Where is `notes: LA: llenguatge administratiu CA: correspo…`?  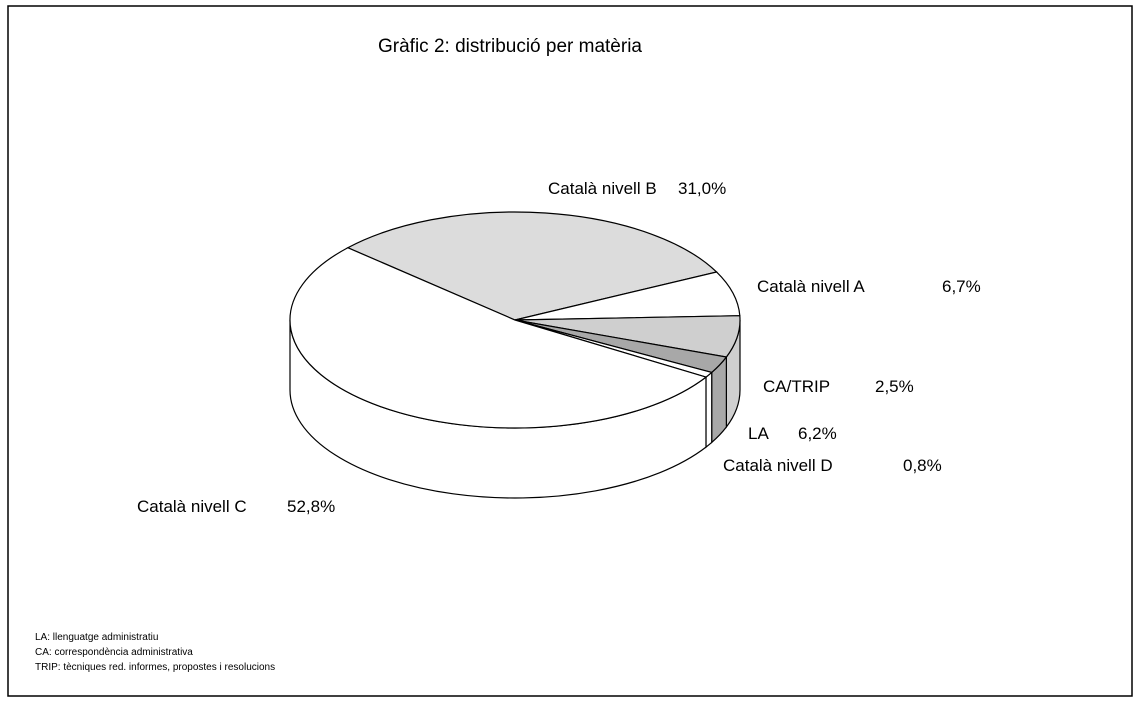 notes: LA: llenguatge administratiu CA: correspo… is located at coordinates (155, 652).